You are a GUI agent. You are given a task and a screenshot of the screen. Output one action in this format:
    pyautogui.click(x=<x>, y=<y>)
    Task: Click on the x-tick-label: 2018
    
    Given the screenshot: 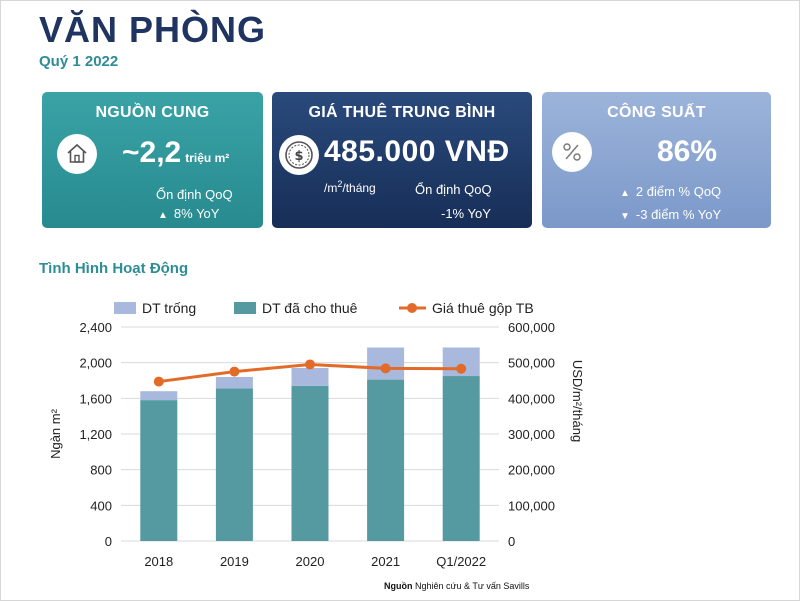 What is the action you would take?
    pyautogui.click(x=158, y=561)
    